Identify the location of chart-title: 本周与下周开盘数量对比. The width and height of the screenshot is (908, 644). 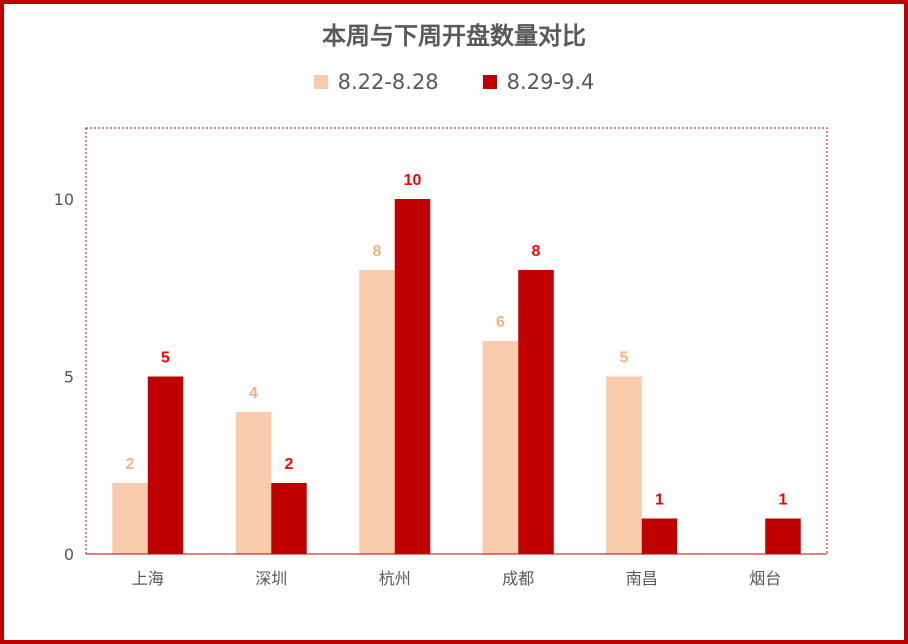
(454, 36).